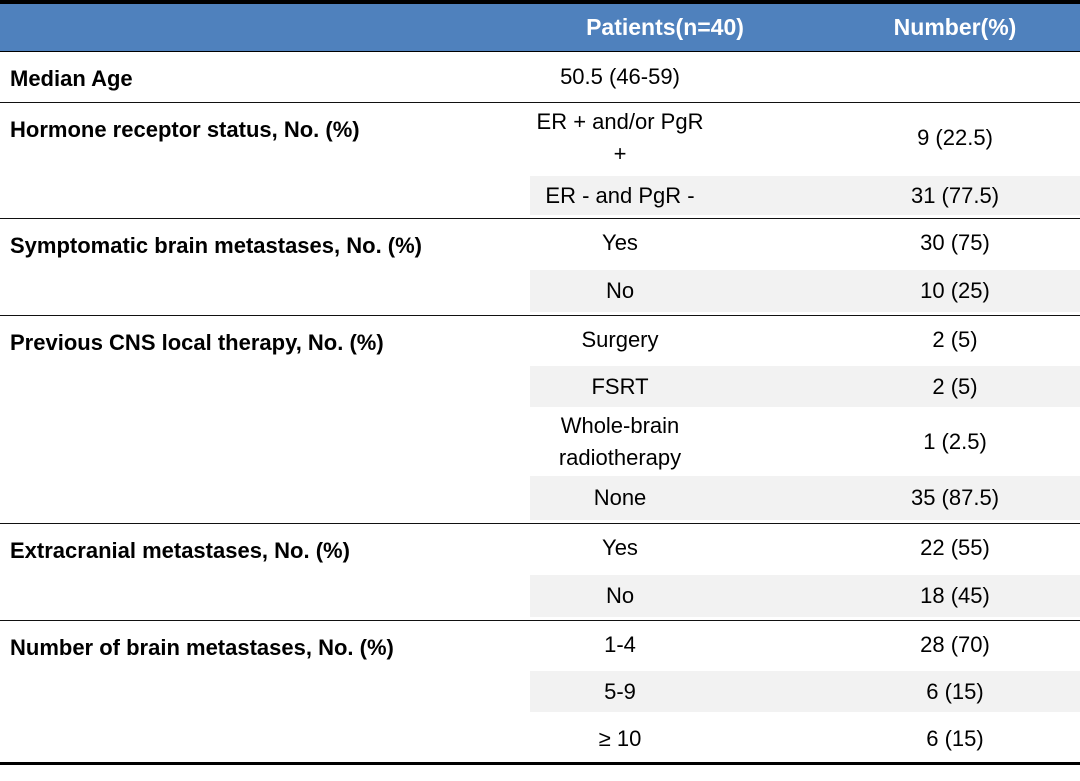  Describe the element at coordinates (955, 595) in the screenshot. I see `value-cell: 18 (45)` at that location.